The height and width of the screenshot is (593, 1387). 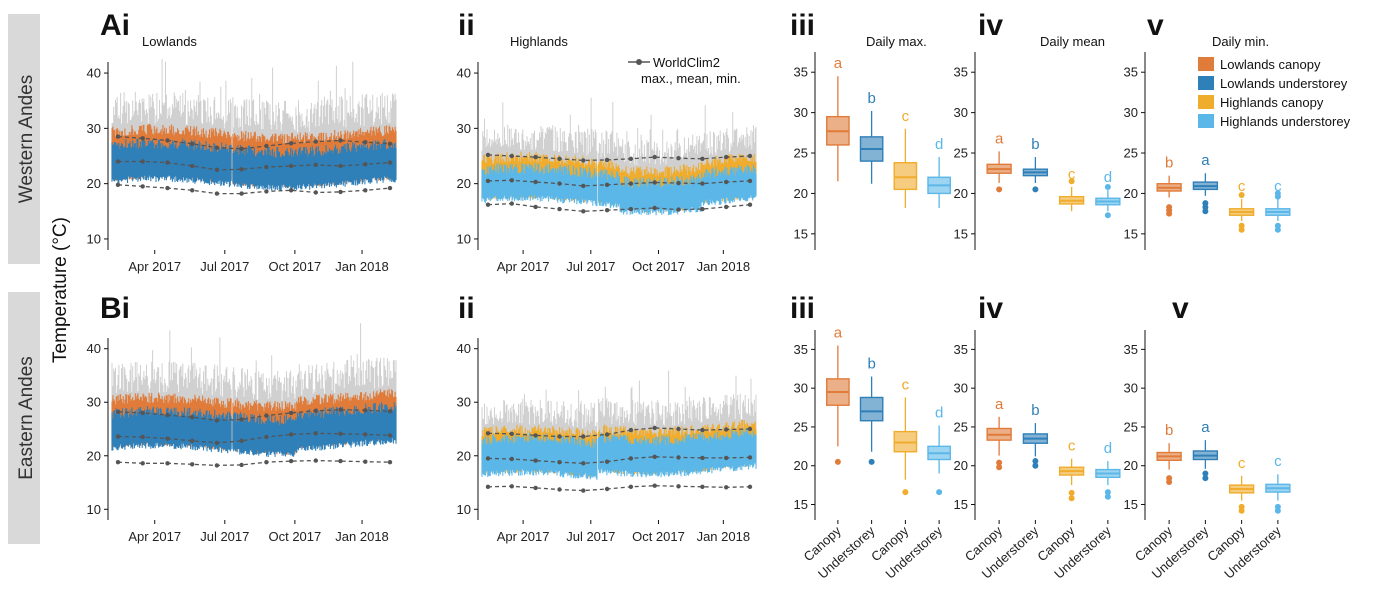 I want to click on box-bv-0-letter: b, so click(x=1169, y=430).